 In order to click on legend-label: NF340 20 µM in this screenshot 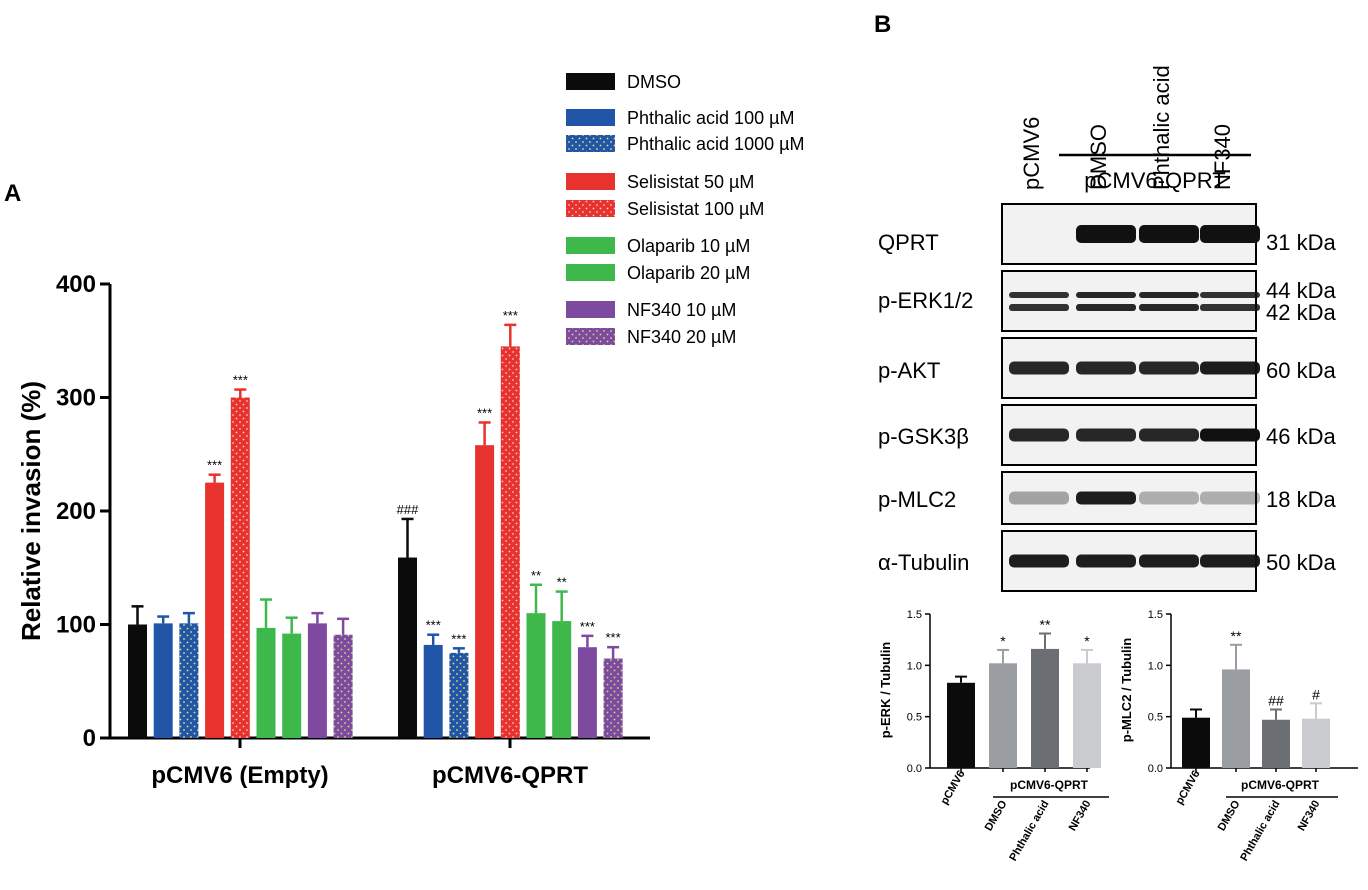, I will do `click(681, 337)`.